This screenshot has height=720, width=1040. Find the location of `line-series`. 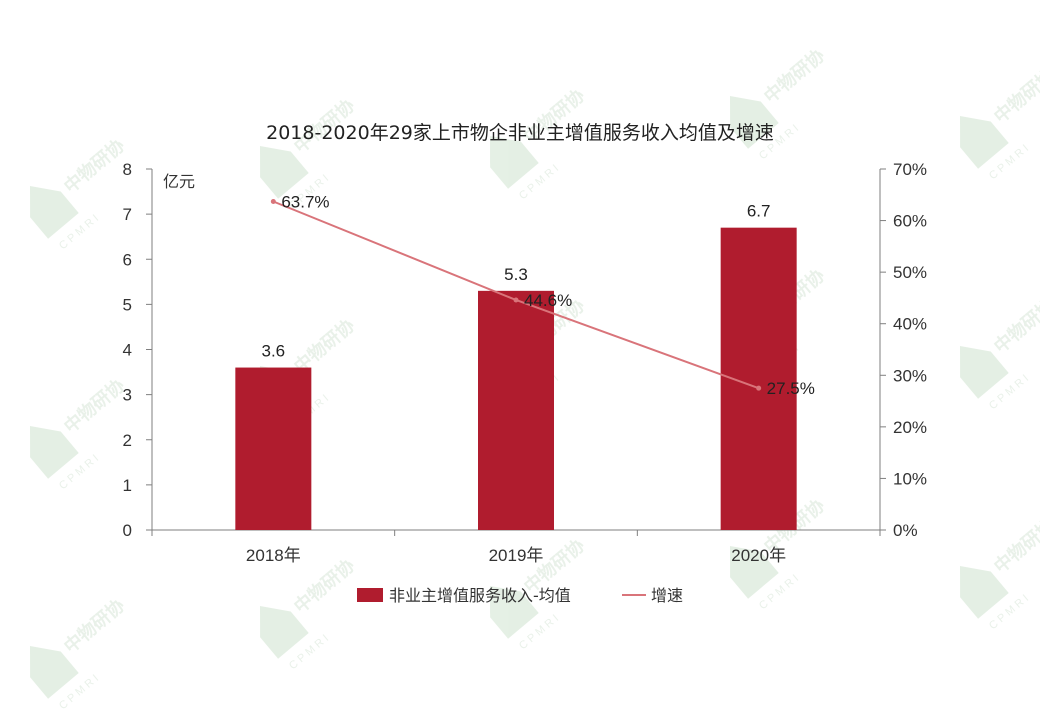

line-series is located at coordinates (516, 294).